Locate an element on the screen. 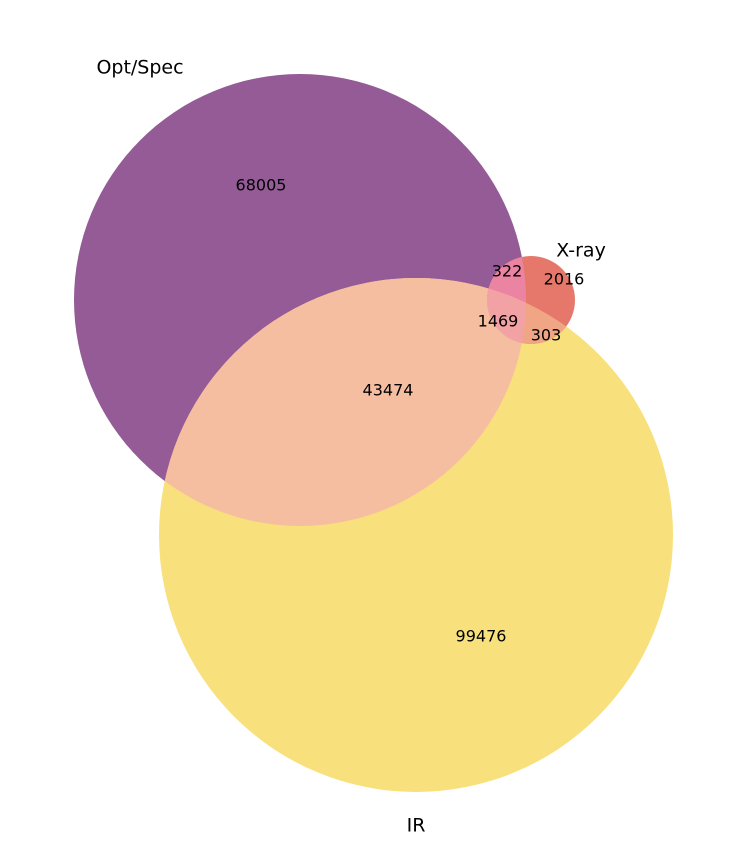 The height and width of the screenshot is (866, 747). region-count: 1469 is located at coordinates (498, 321).